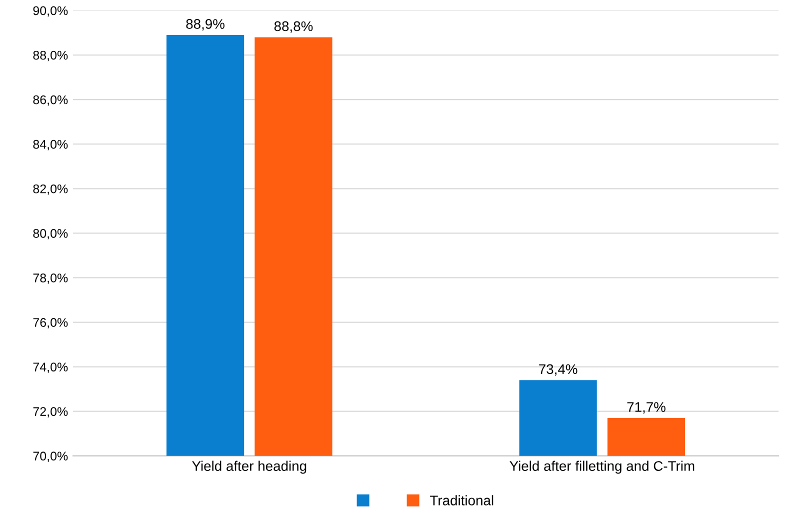 The width and height of the screenshot is (811, 524). Describe the element at coordinates (50, 367) in the screenshot. I see `y-tick-label: 74,0%` at that location.